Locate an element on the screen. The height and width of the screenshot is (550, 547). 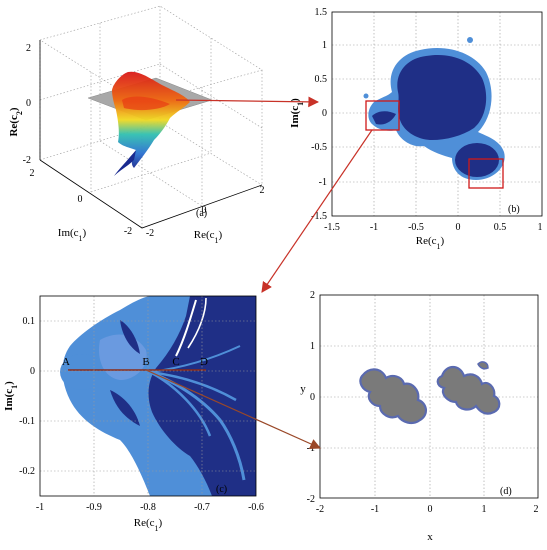
panel-d-y-tick-1: 1 is located at coordinates (312, 346).